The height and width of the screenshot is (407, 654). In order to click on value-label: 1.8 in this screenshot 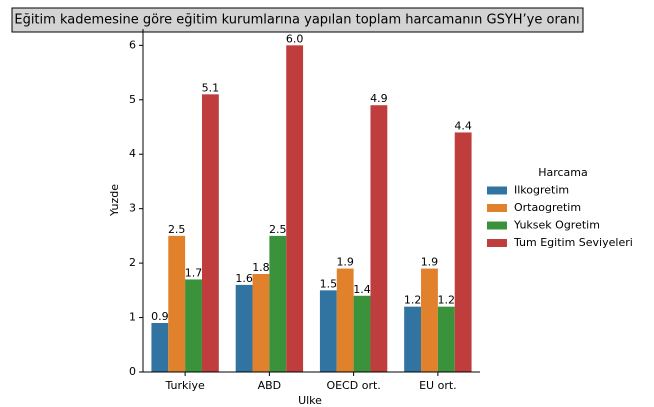, I will do `click(261, 267)`.